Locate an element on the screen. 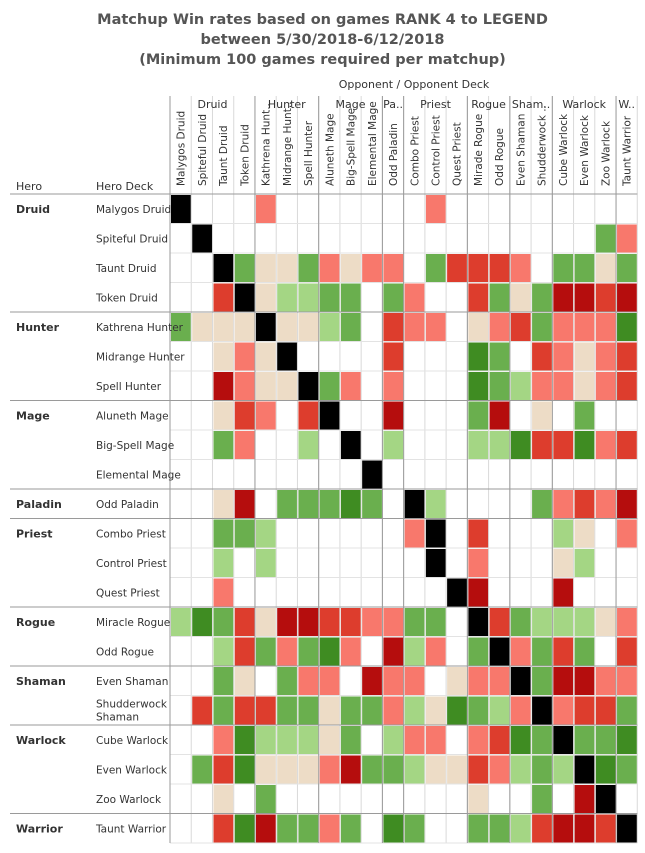 This screenshot has width=645, height=853. hero-deck-label: Cube Warlock is located at coordinates (132, 741).